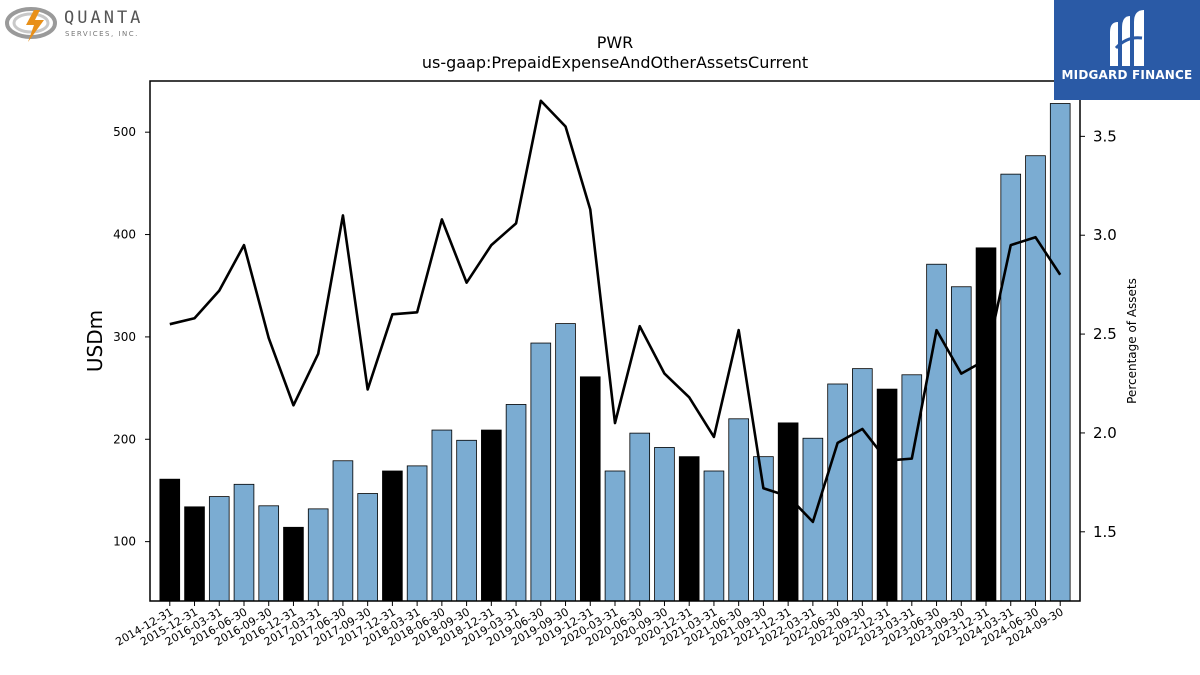 Image resolution: width=1200 pixels, height=675 pixels. I want to click on y2-tick-label: 1.5, so click(1105, 532).